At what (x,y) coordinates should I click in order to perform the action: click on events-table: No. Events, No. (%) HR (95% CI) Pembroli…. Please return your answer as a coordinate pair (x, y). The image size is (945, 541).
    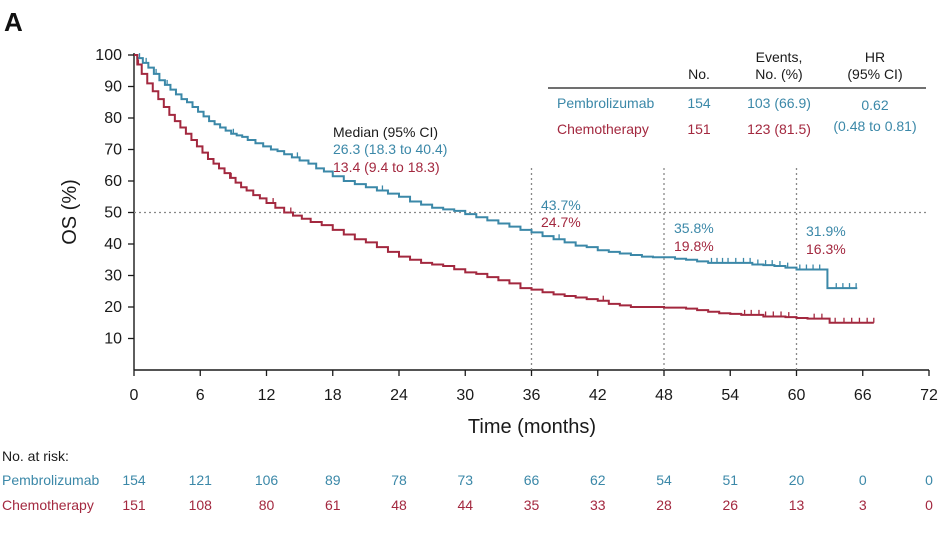
    Looking at the image, I should click on (737, 93).